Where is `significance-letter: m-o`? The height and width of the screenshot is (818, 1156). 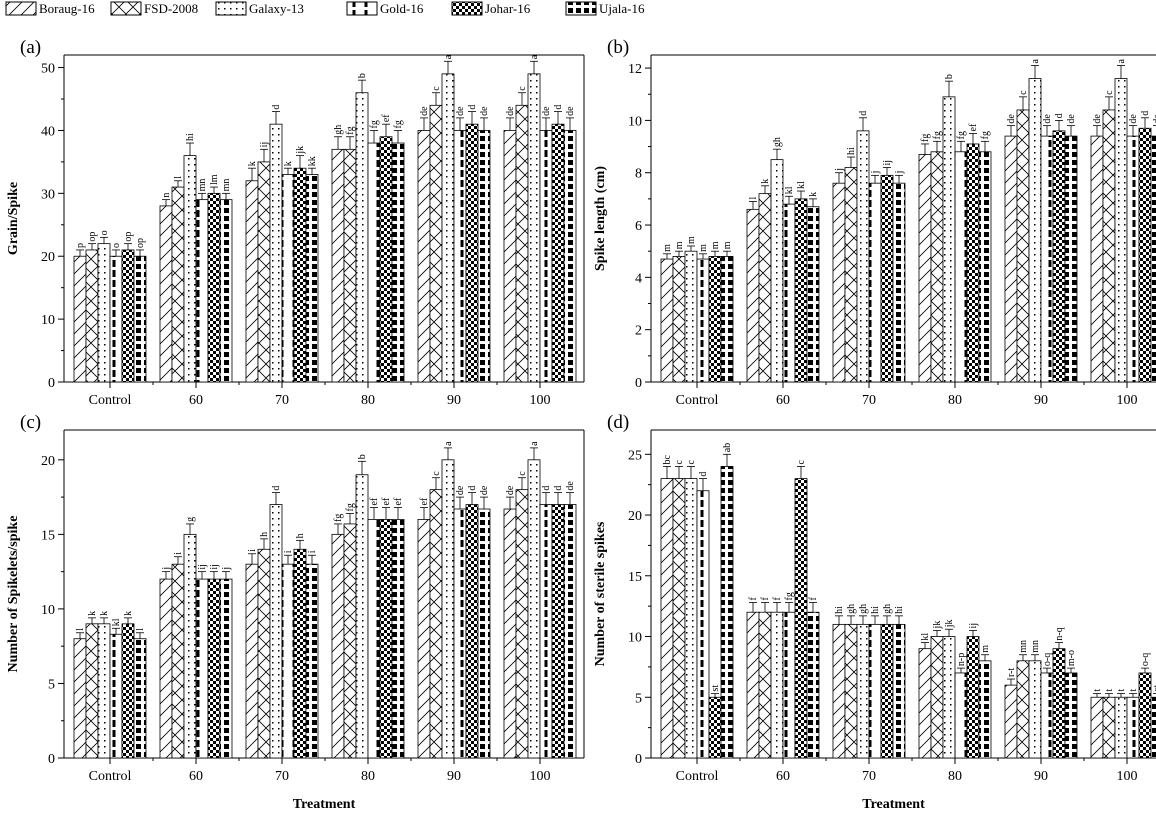
significance-letter: m-o is located at coordinates (1071, 658).